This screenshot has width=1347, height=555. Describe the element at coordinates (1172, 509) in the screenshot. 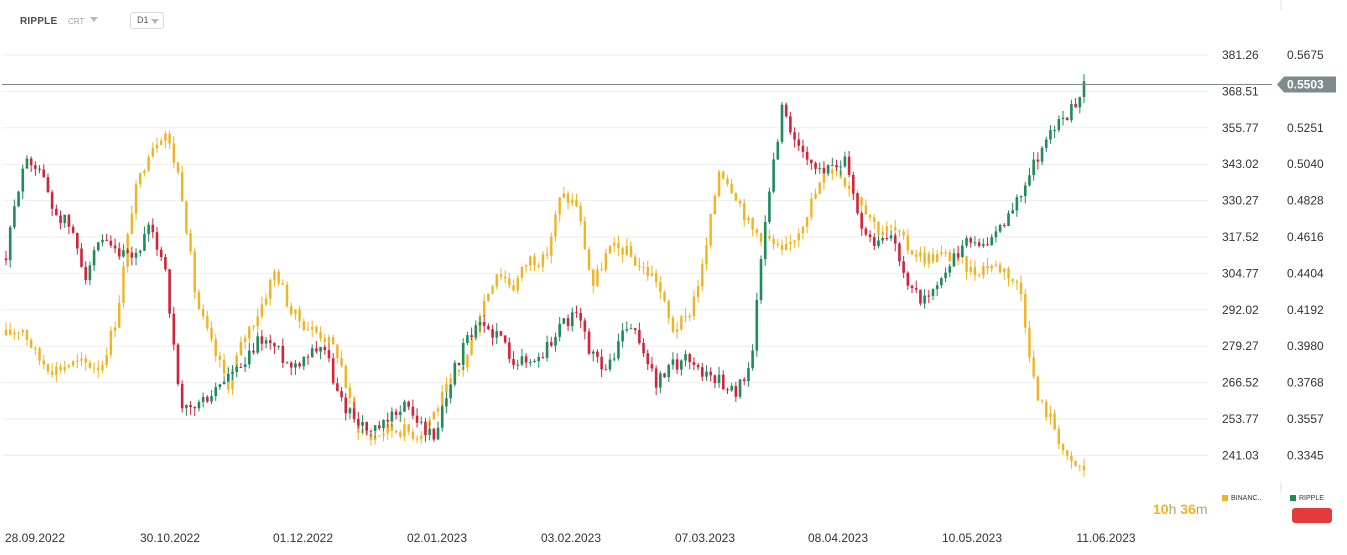

I see `timer-hours-unit: h` at that location.